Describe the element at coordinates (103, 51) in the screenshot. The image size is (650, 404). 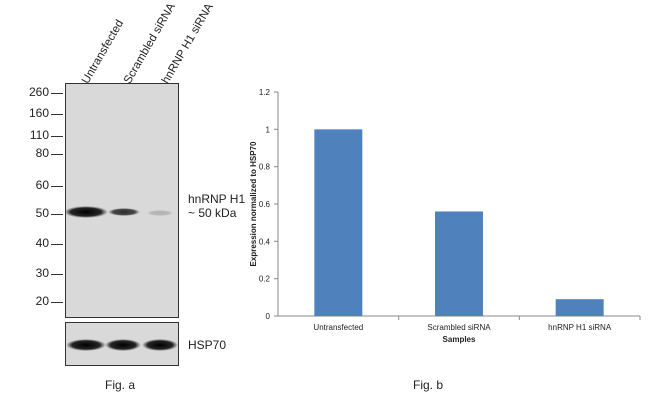
I see `lane-label: Untransfected` at that location.